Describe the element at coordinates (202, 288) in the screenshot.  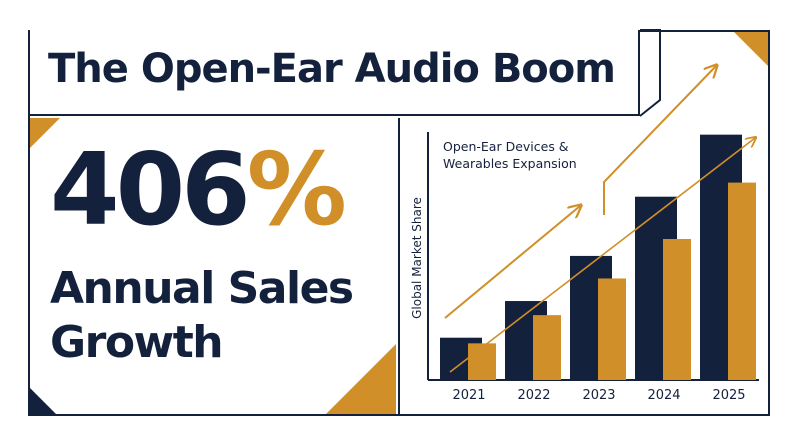
I see `subheadline-line1: Annual Sales` at that location.